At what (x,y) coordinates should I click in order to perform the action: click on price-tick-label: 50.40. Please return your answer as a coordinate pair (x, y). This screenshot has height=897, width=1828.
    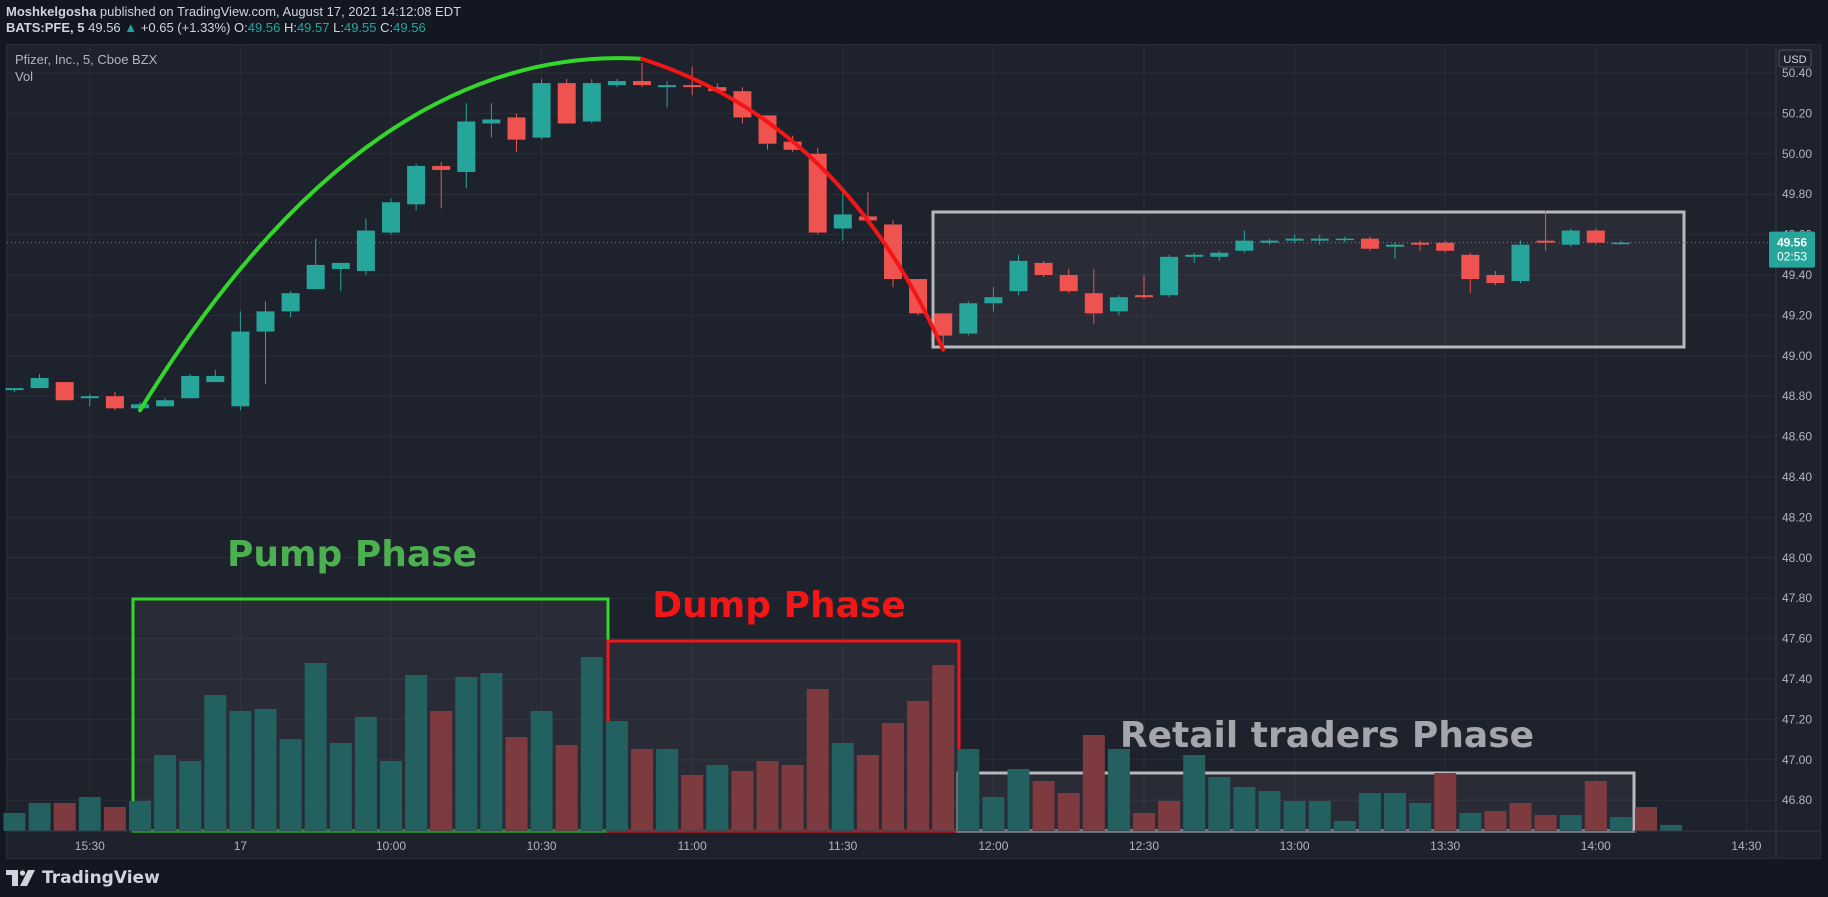
    Looking at the image, I should click on (1797, 73).